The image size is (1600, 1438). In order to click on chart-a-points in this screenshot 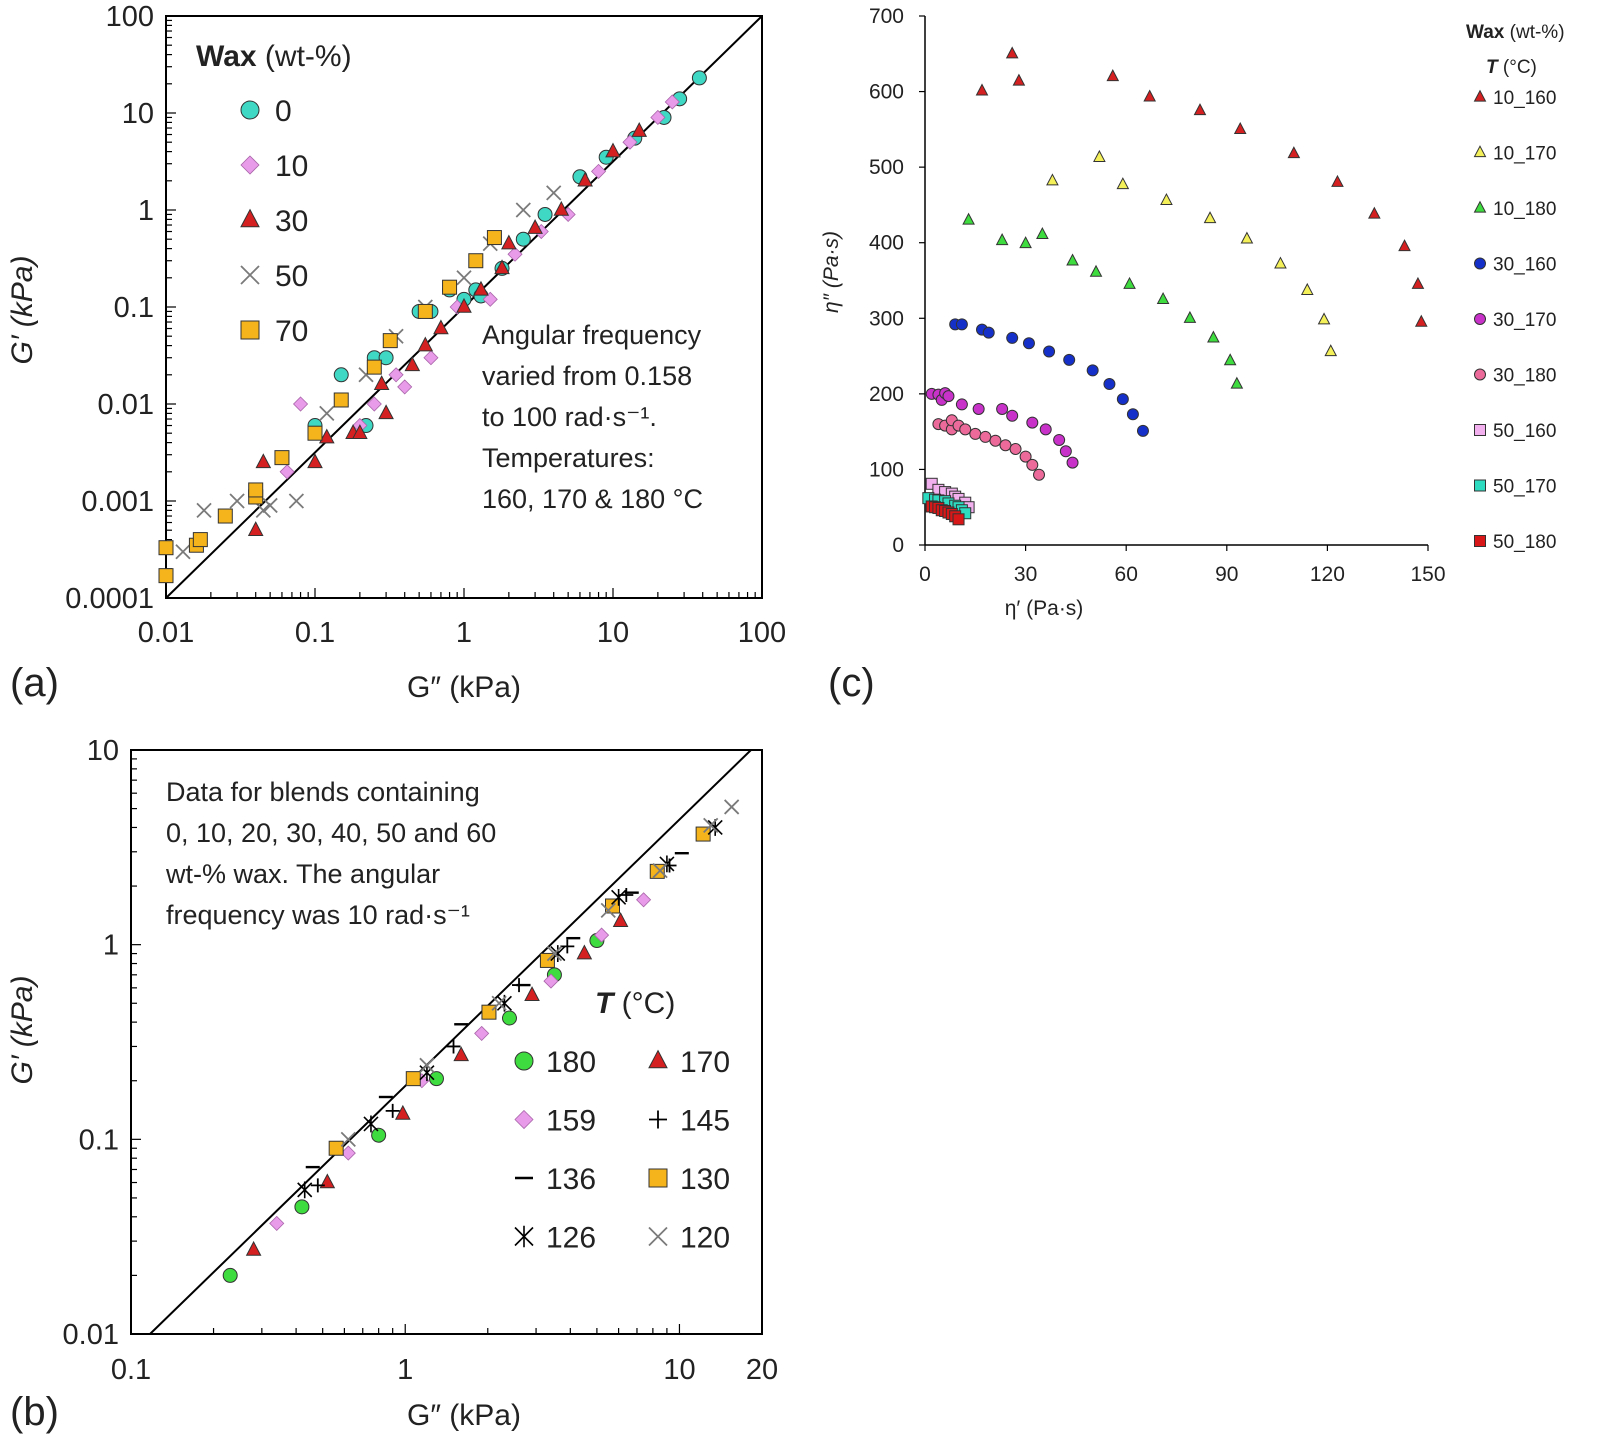, I will do `click(432, 327)`.